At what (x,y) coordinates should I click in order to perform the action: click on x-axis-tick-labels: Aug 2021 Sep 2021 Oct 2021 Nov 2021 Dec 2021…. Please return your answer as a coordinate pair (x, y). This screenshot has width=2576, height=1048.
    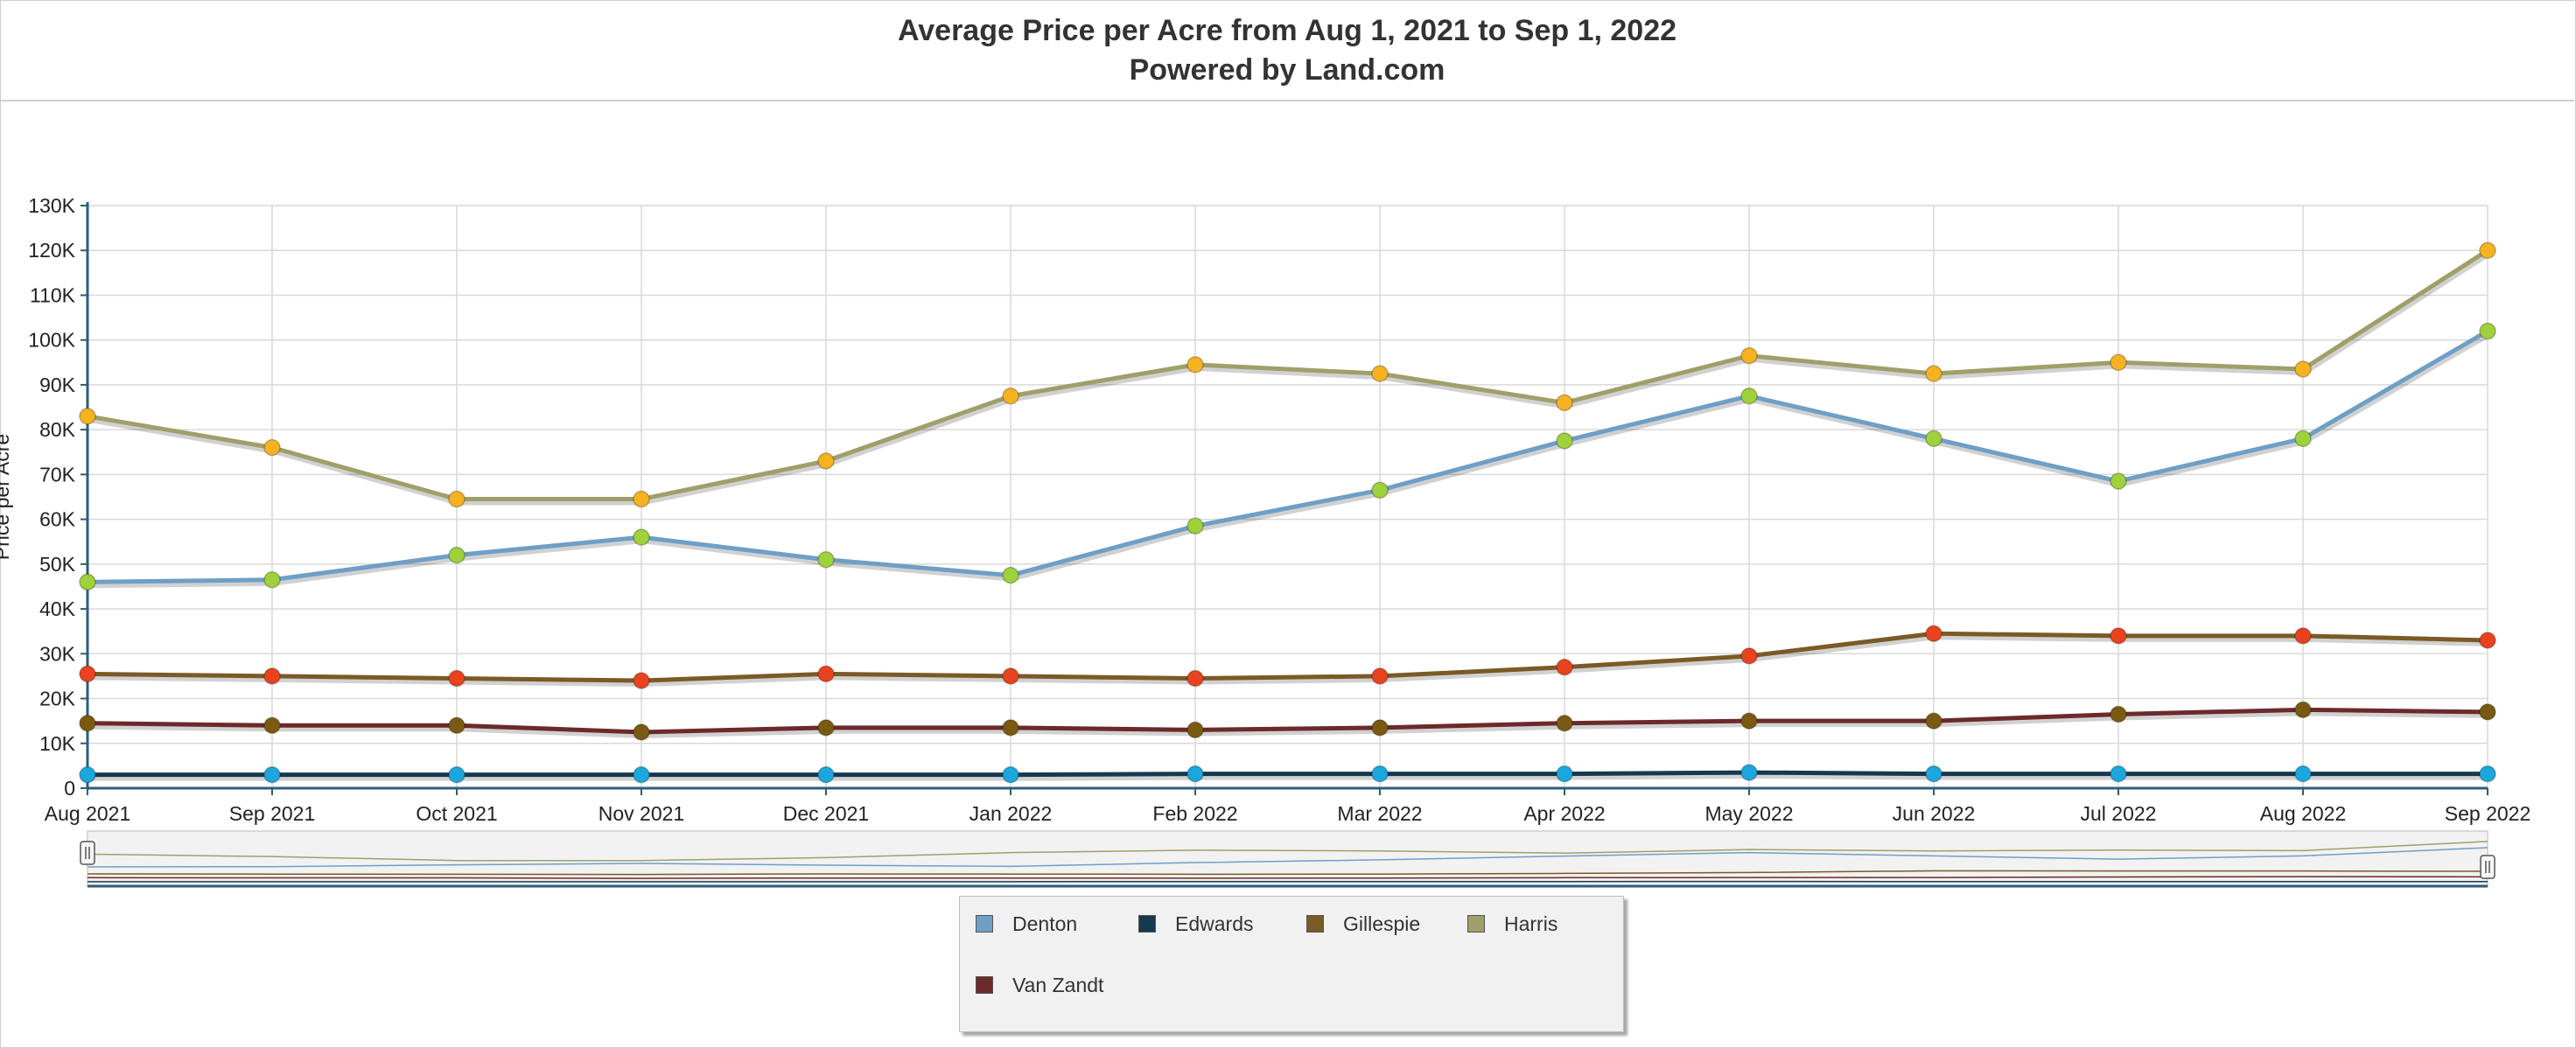
    Looking at the image, I should click on (1287, 813).